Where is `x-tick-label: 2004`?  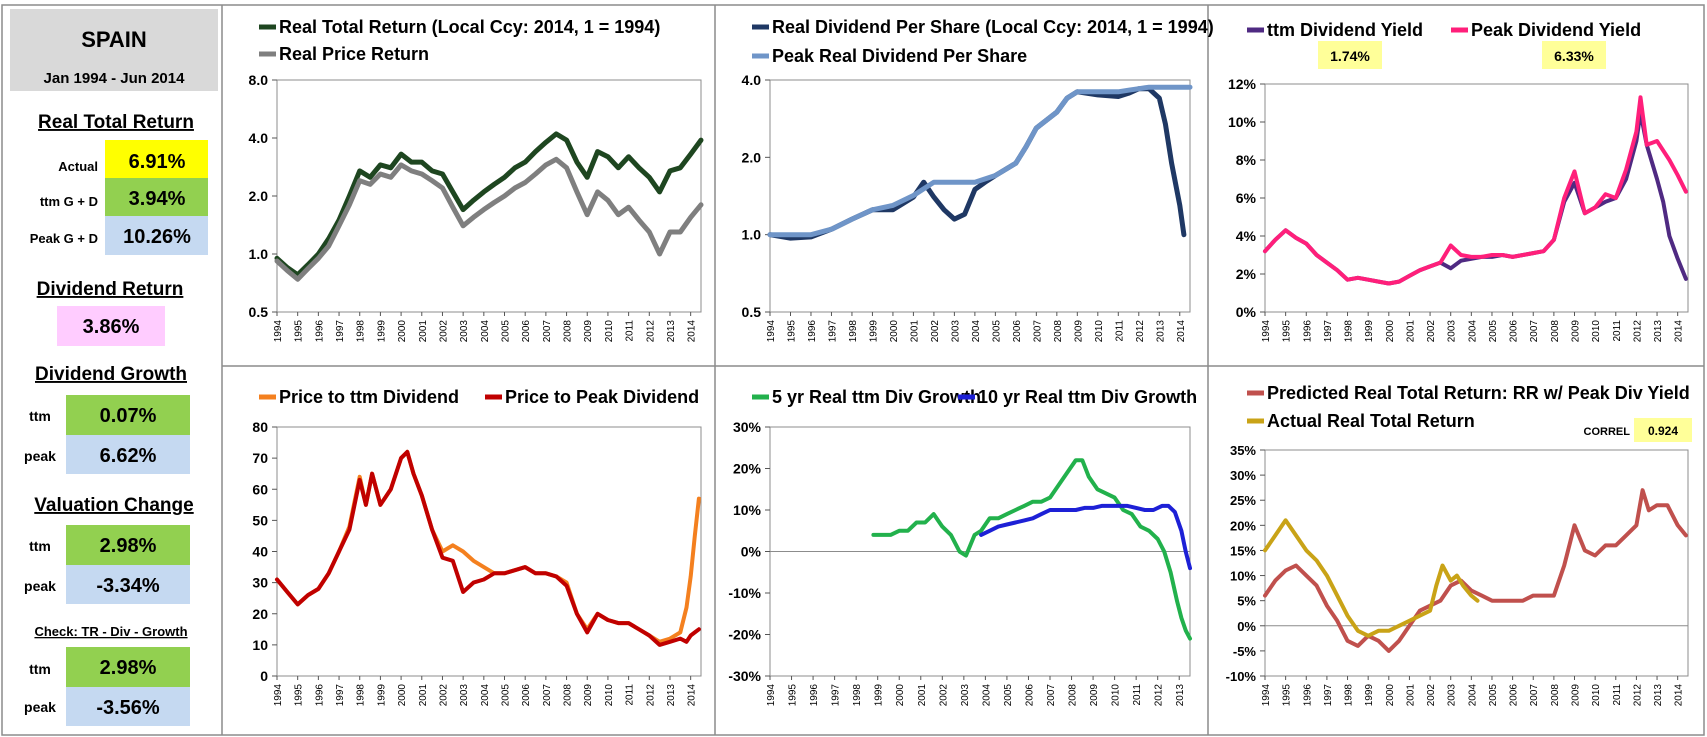 x-tick-label: 2004 is located at coordinates (976, 331).